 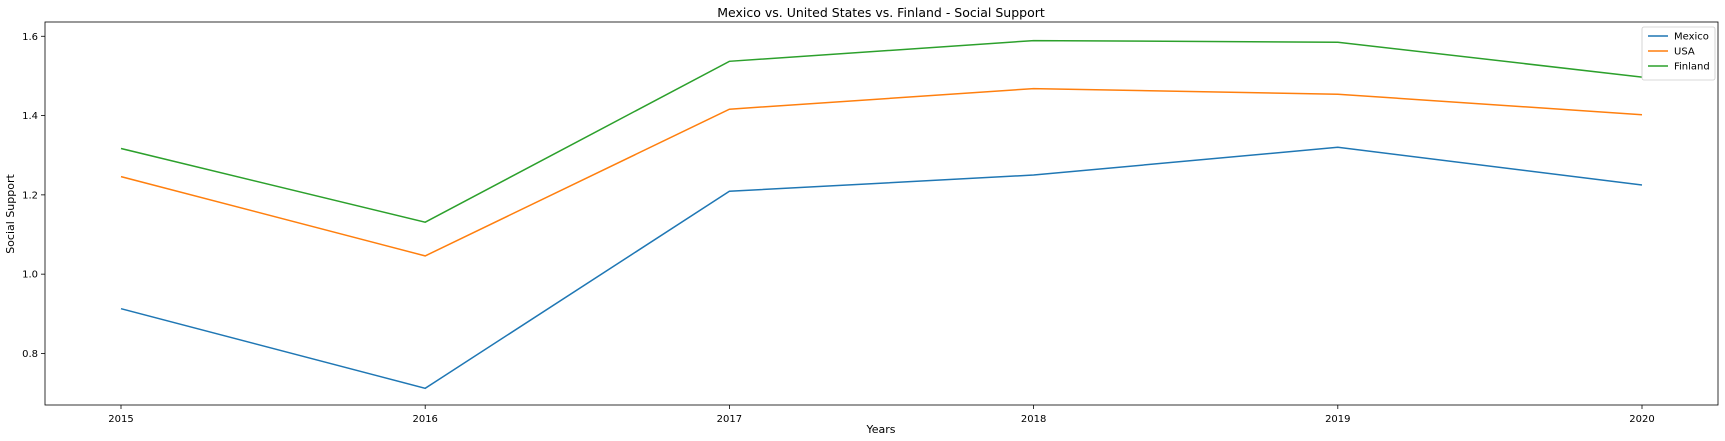 What do you see at coordinates (10, 214) in the screenshot?
I see `y-axis-label: Social Support` at bounding box center [10, 214].